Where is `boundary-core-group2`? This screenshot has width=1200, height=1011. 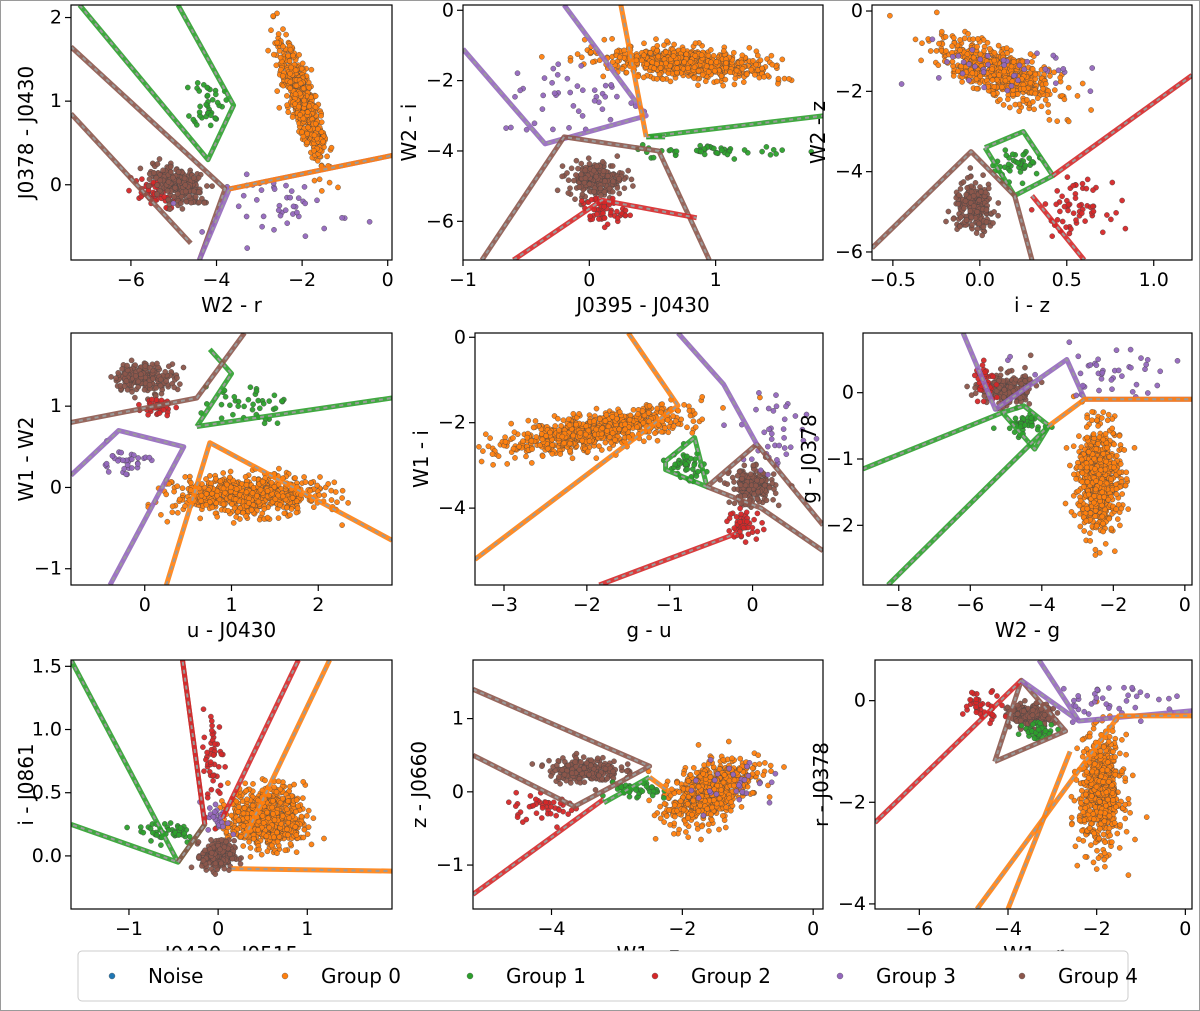
boundary-core-group2 is located at coordinates (604, 229).